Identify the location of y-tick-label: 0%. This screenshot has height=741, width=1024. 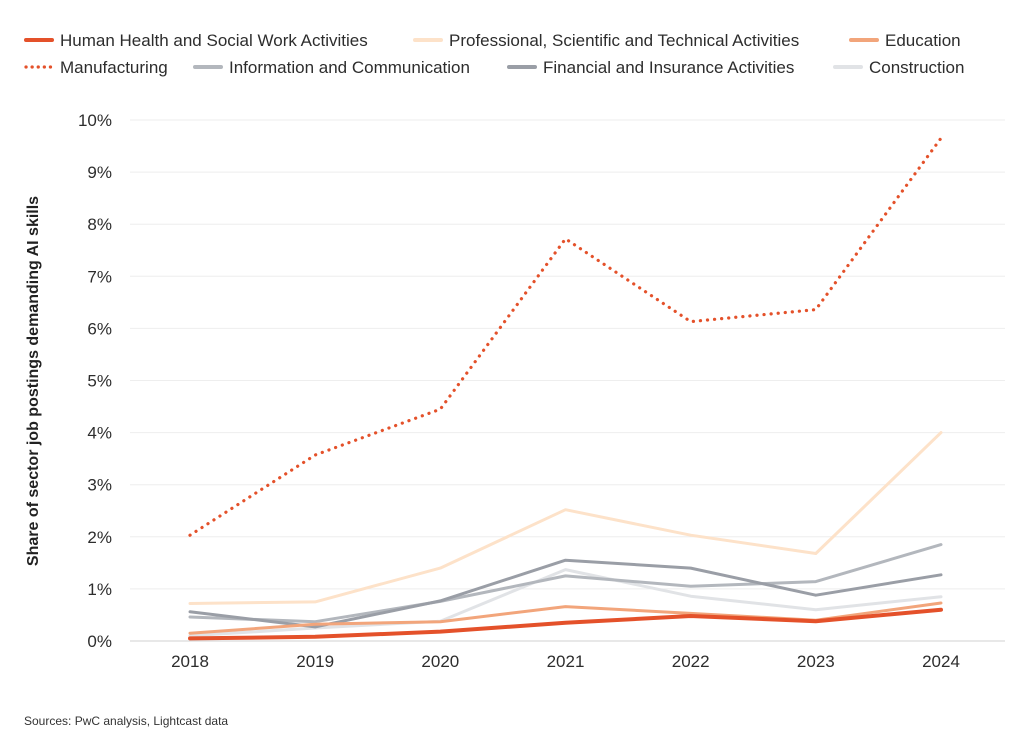
(99, 641).